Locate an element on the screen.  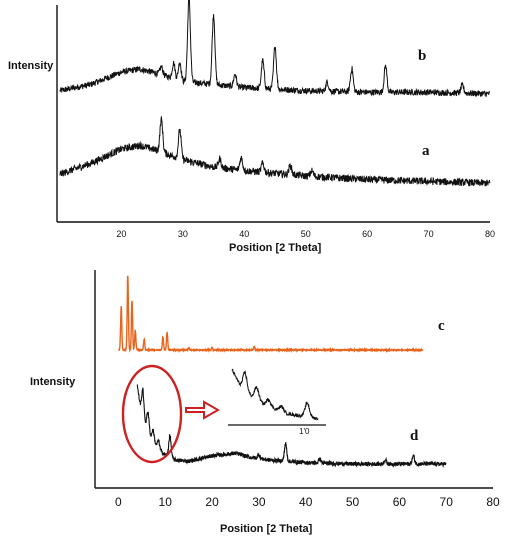
bottom-tick-labels: 0 10 20 30 40 50 60 70 80 is located at coordinates (307, 502).